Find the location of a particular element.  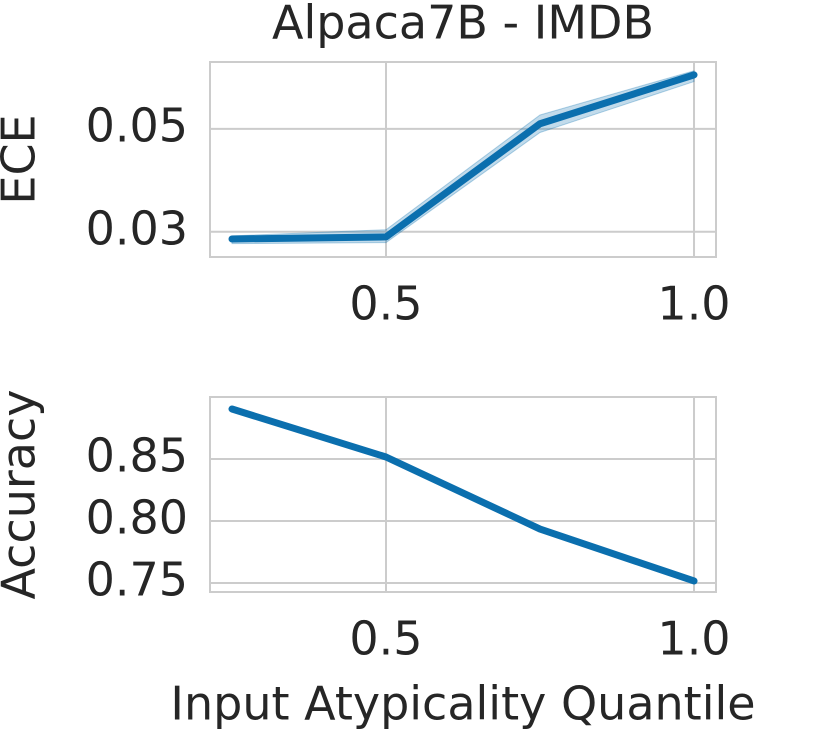

y-tick-label: 0.05 is located at coordinates (137, 125).